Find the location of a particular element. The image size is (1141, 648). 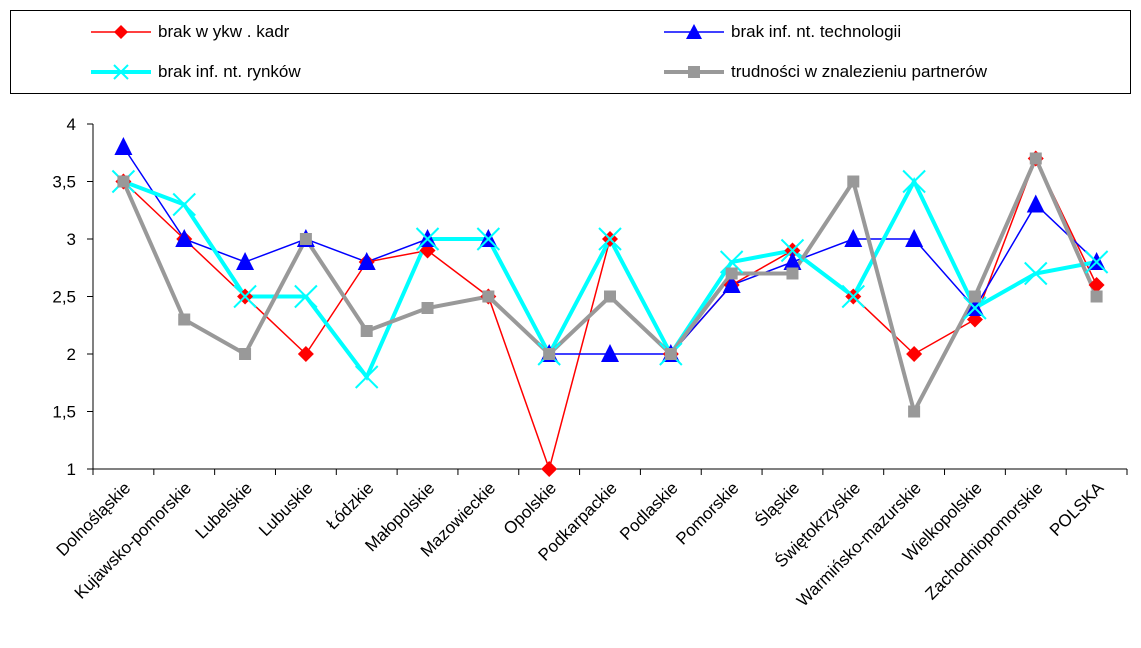

legend-label-kadr: brak w ykw . kadr is located at coordinates (224, 31).